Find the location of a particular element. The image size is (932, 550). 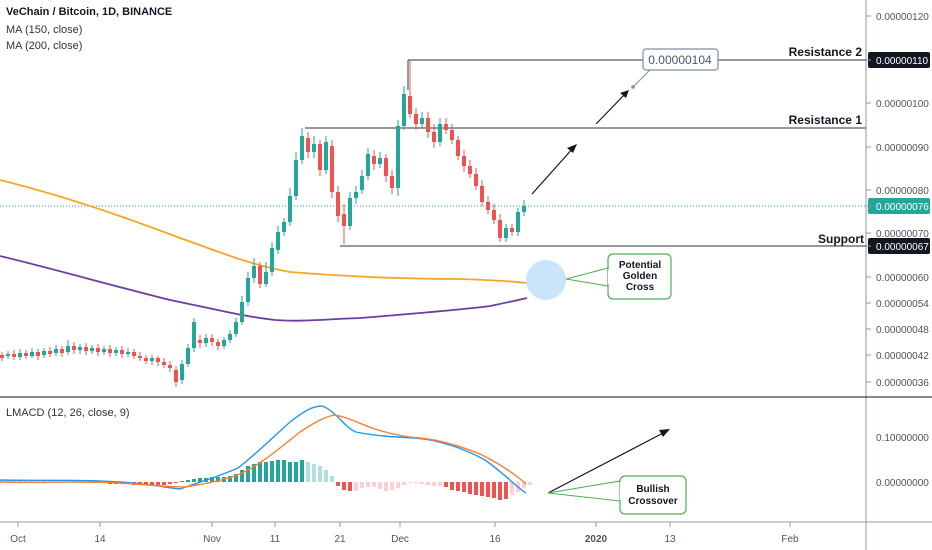

target-arrow is located at coordinates (611, 108).